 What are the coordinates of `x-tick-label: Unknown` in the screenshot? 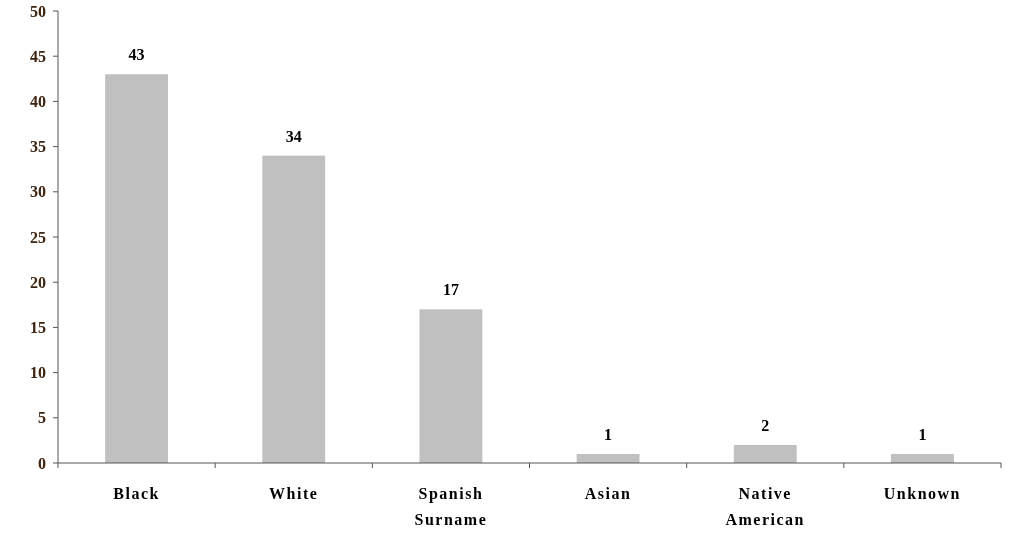 It's located at (922, 493).